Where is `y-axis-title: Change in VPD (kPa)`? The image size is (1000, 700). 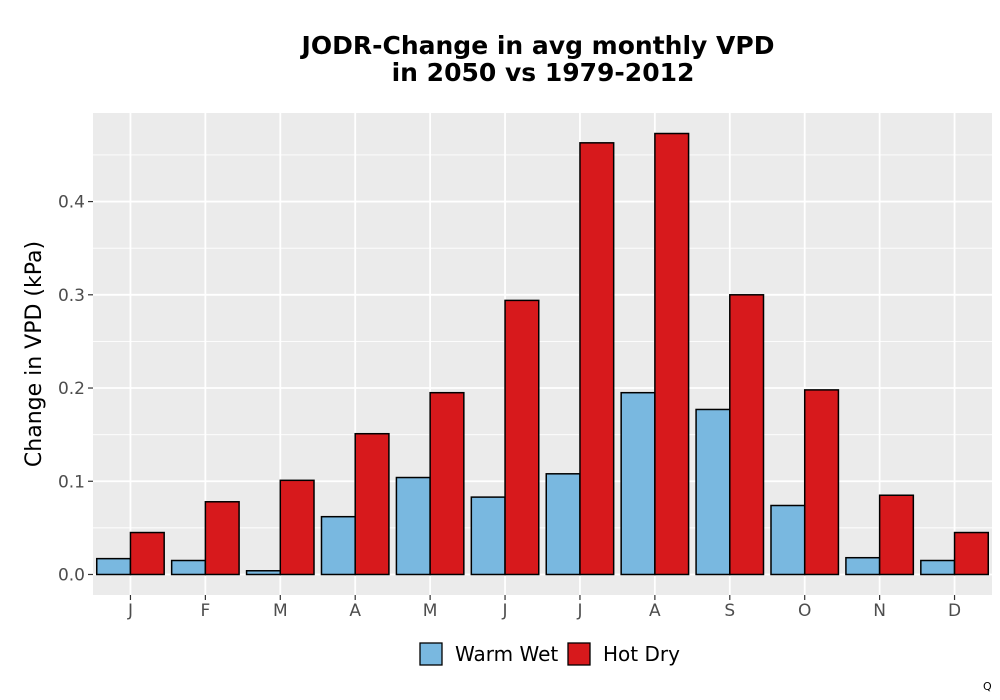 y-axis-title: Change in VPD (kPa) is located at coordinates (34, 354).